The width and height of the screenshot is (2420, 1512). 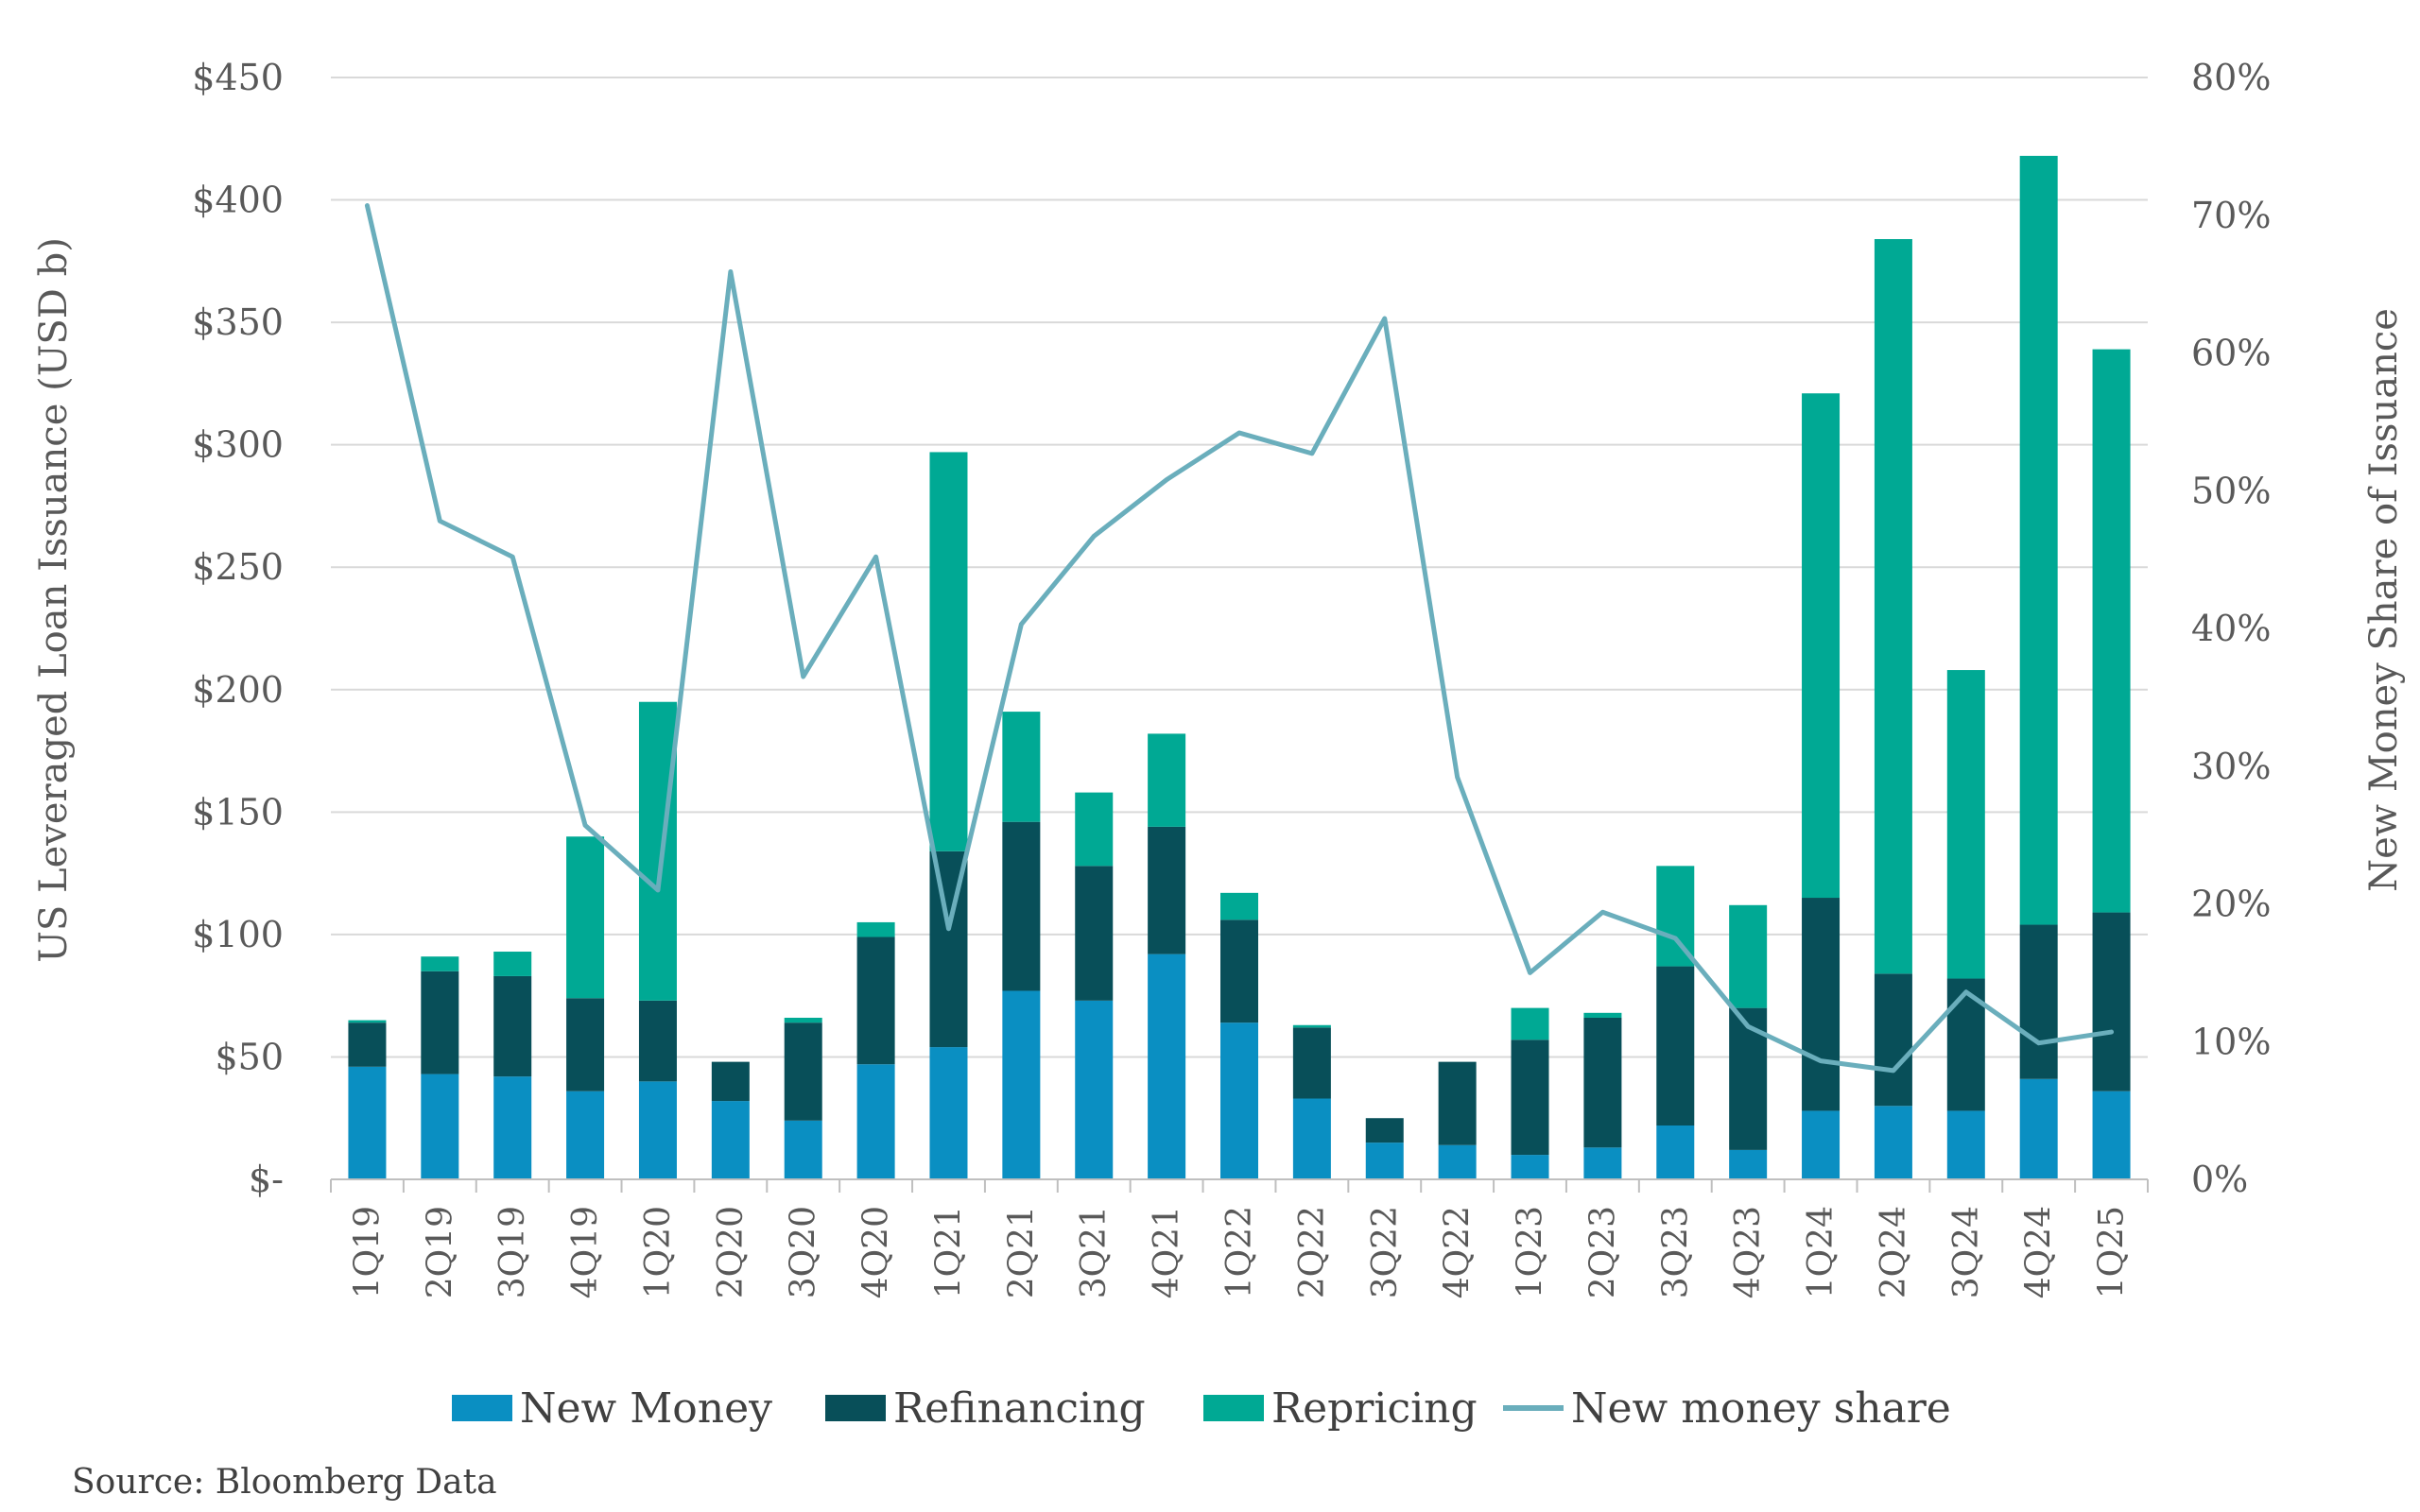 I want to click on legend-label-new-money: New Money, so click(x=646, y=1408).